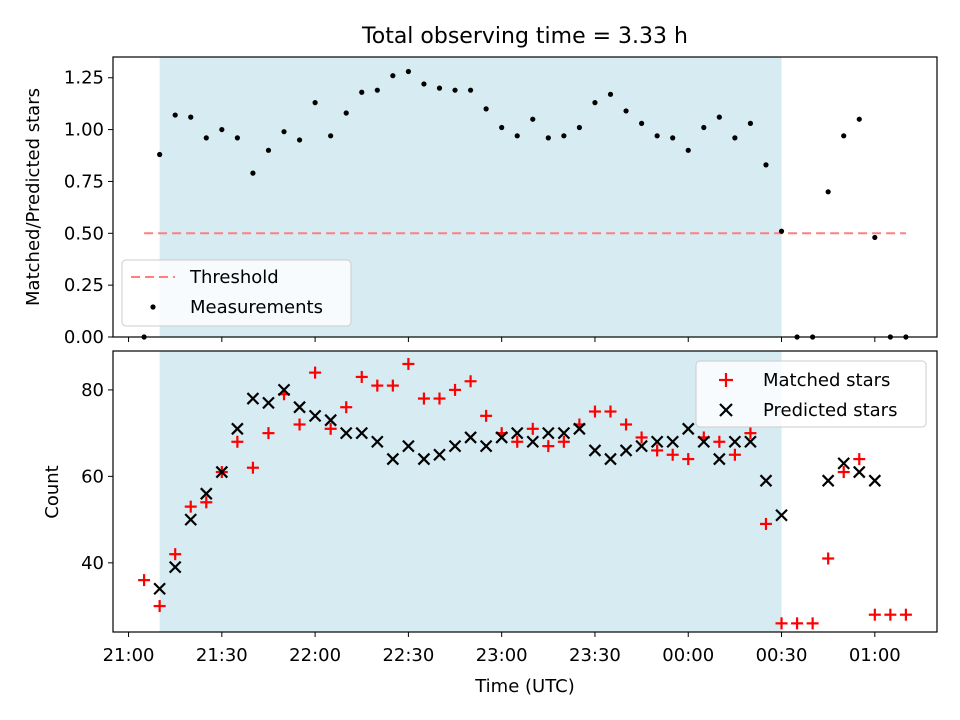 The width and height of the screenshot is (960, 720). What do you see at coordinates (256, 307) in the screenshot?
I see `legend-measurements-label: Measurements` at bounding box center [256, 307].